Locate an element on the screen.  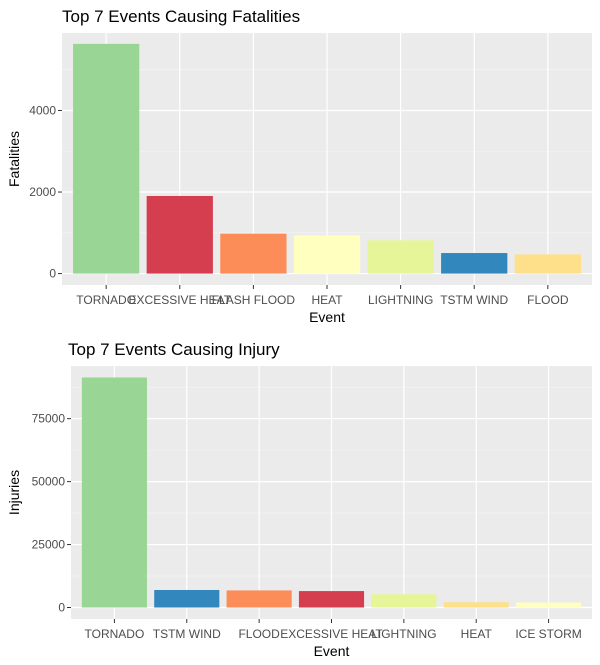
y-tick-label: 2000 is located at coordinates (42, 192).